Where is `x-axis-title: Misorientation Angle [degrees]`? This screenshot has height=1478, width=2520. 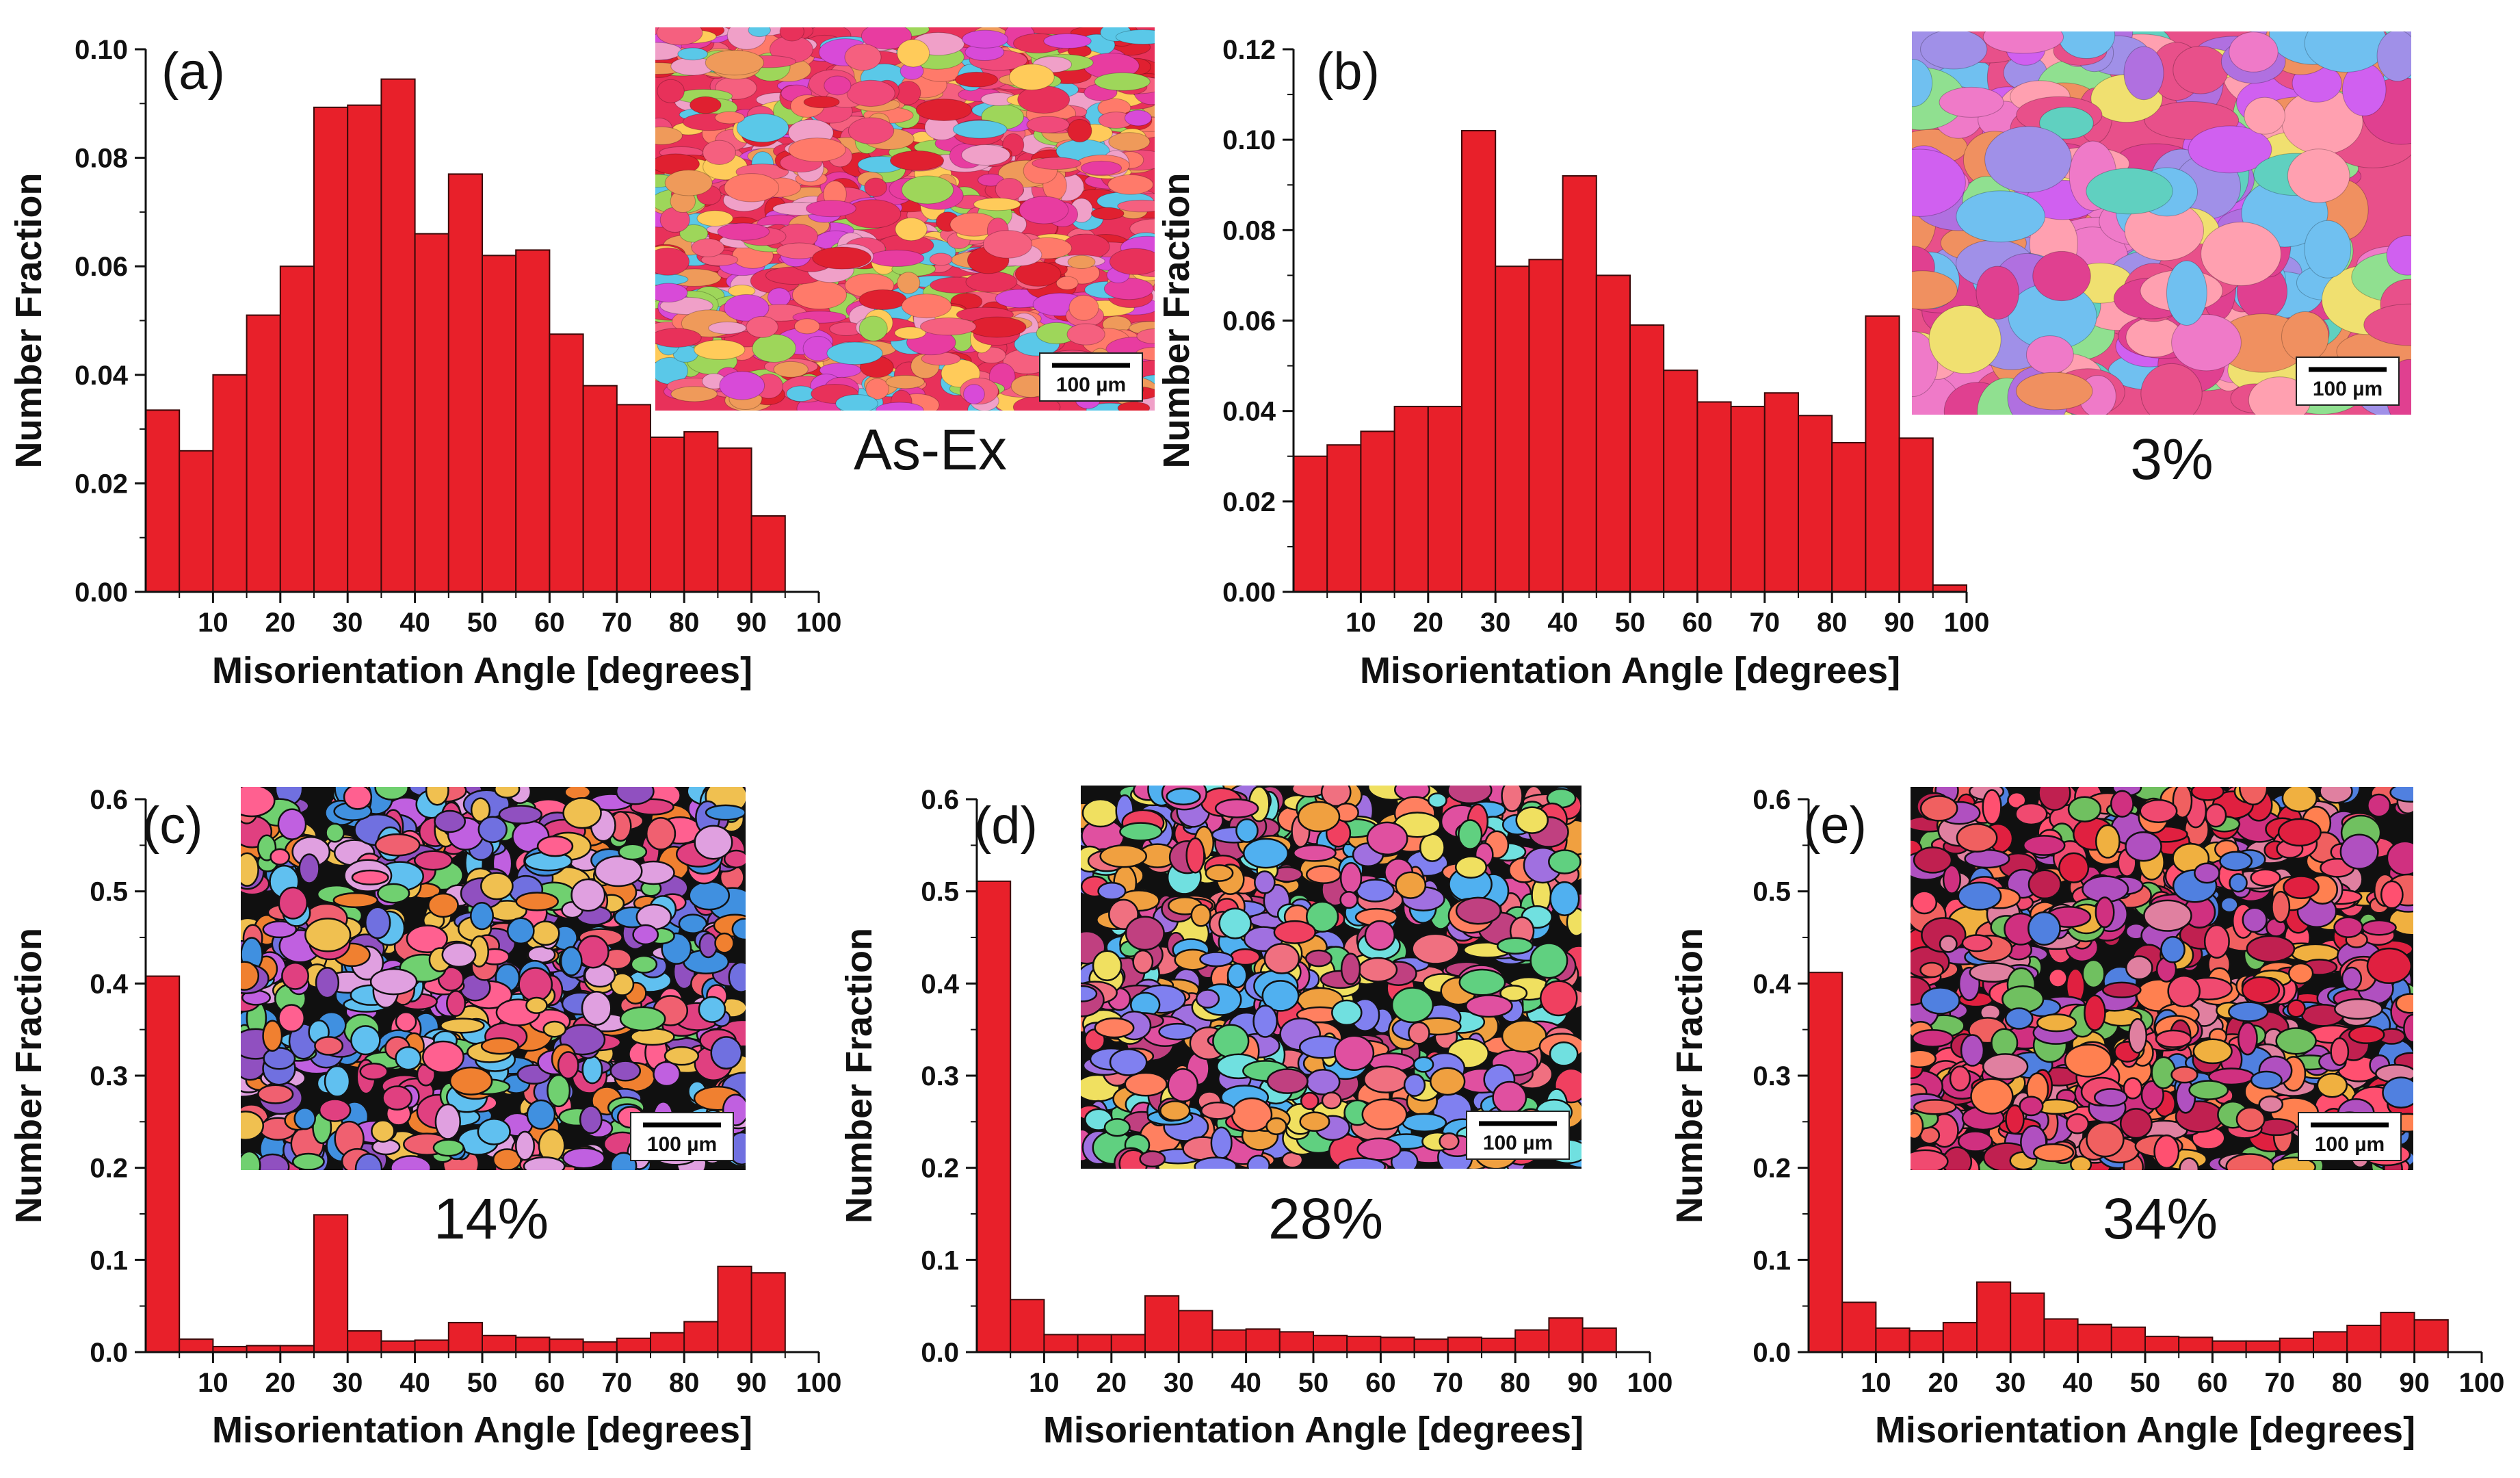
x-axis-title: Misorientation Angle [degrees] is located at coordinates (2145, 1430).